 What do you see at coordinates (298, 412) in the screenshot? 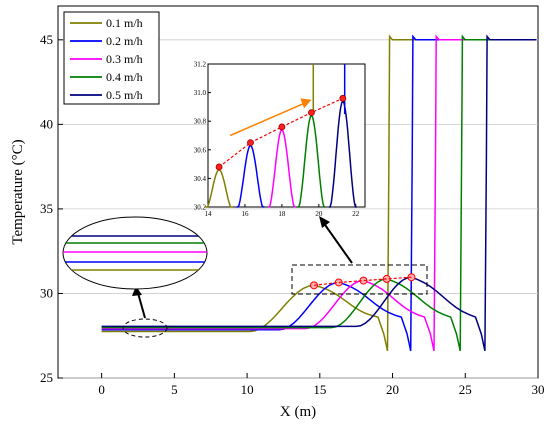
I see `x-axis-label: X (m)` at bounding box center [298, 412].